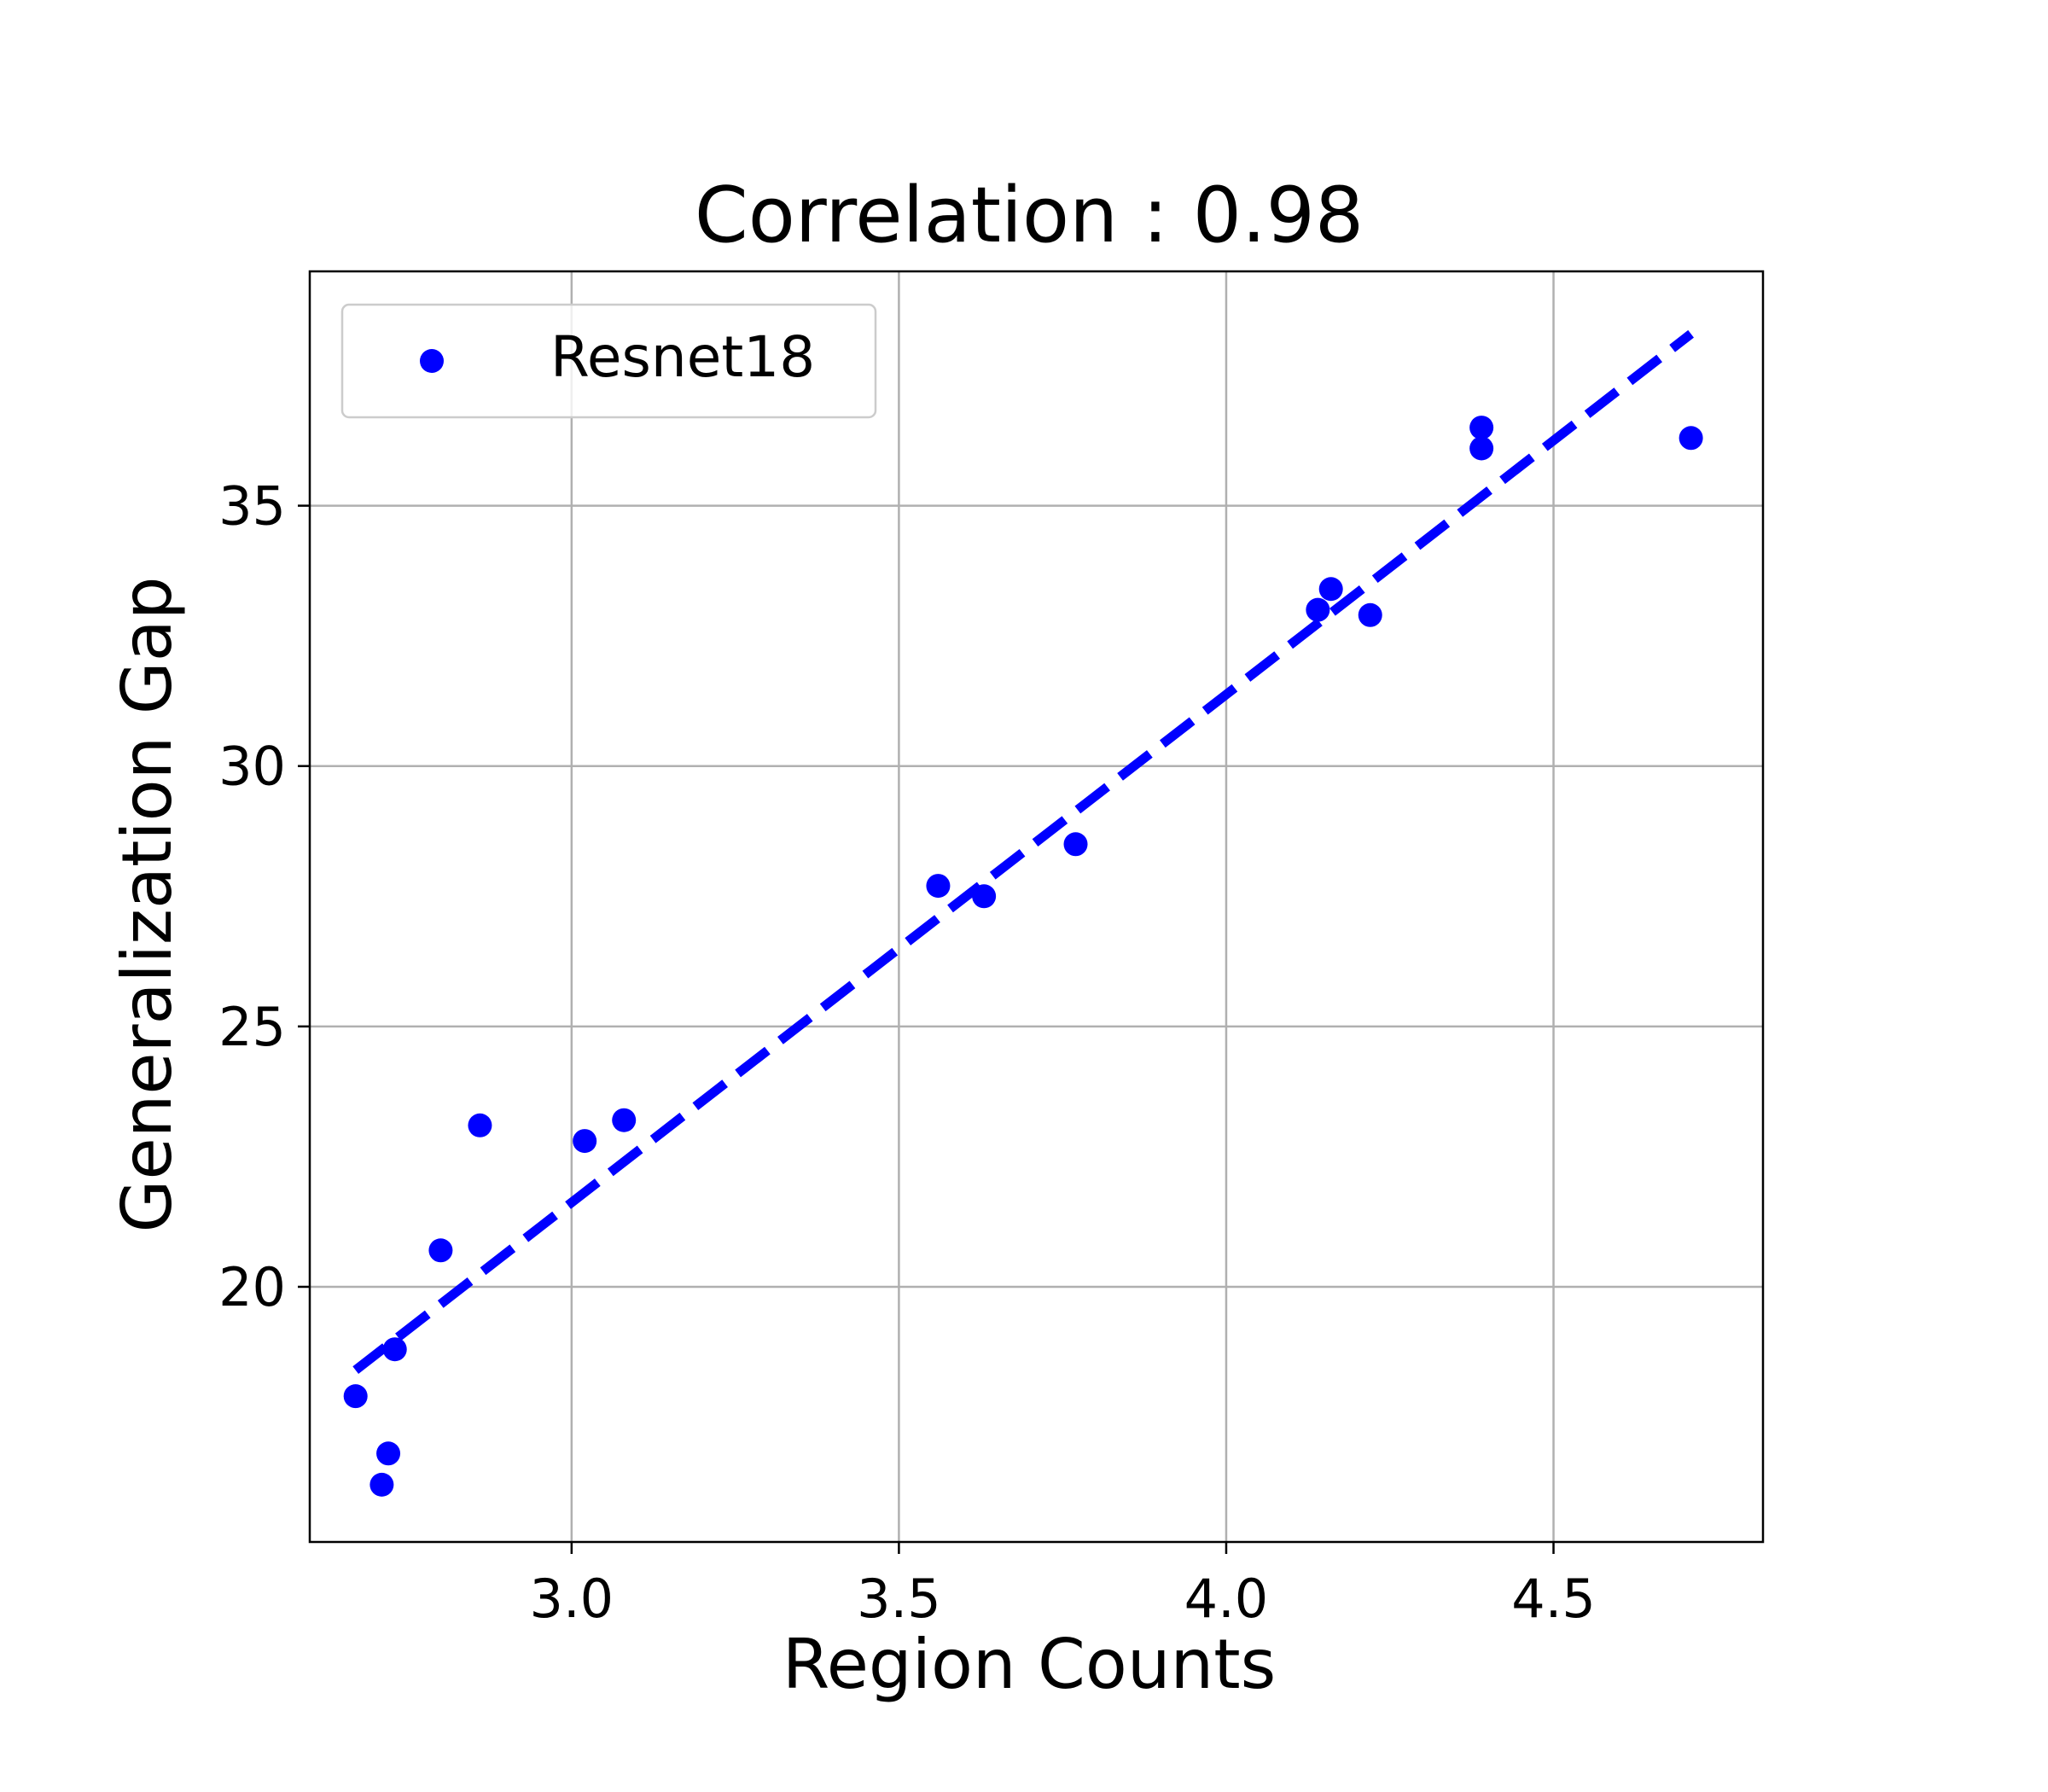 Image resolution: width=2048 pixels, height=1792 pixels. I want to click on chart-title: Correlation : 0.98, so click(1029, 215).